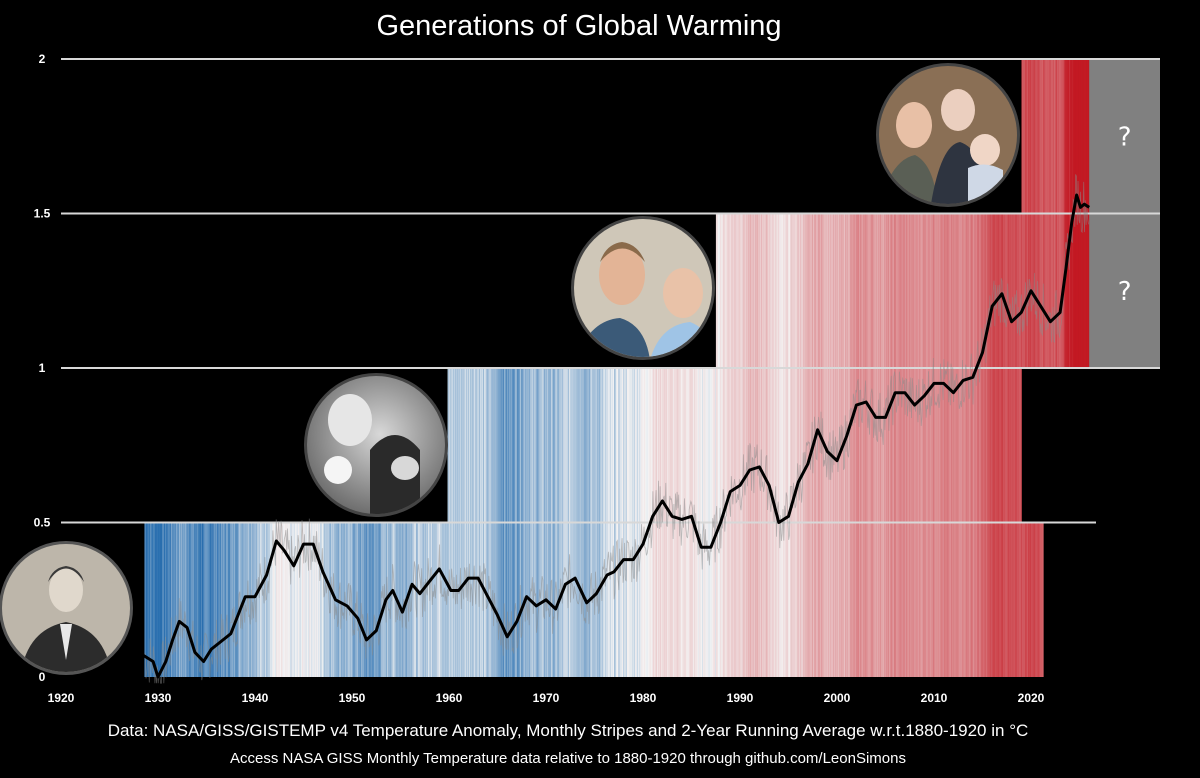 The width and height of the screenshot is (1200, 778). I want to click on x-tick-label: 1970, so click(546, 698).